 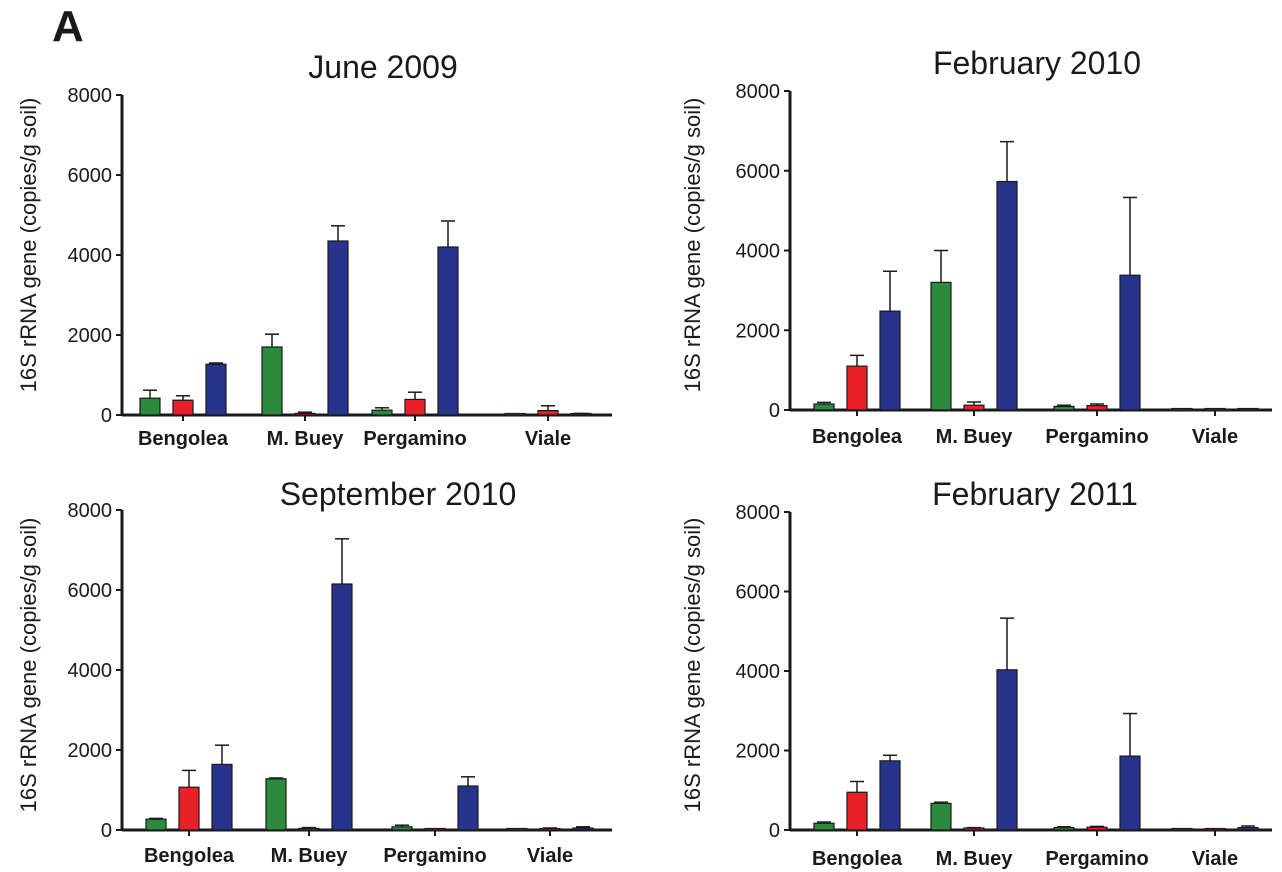 What do you see at coordinates (1037, 63) in the screenshot?
I see `chart-title: February 2010` at bounding box center [1037, 63].